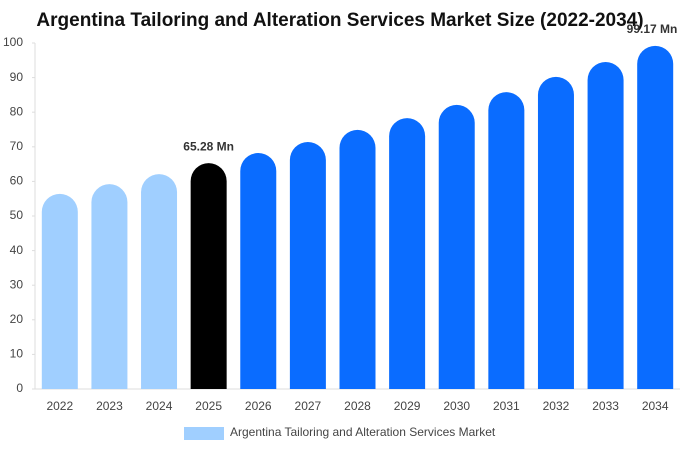  Describe the element at coordinates (17, 250) in the screenshot. I see `y-tick-label: 40` at that location.